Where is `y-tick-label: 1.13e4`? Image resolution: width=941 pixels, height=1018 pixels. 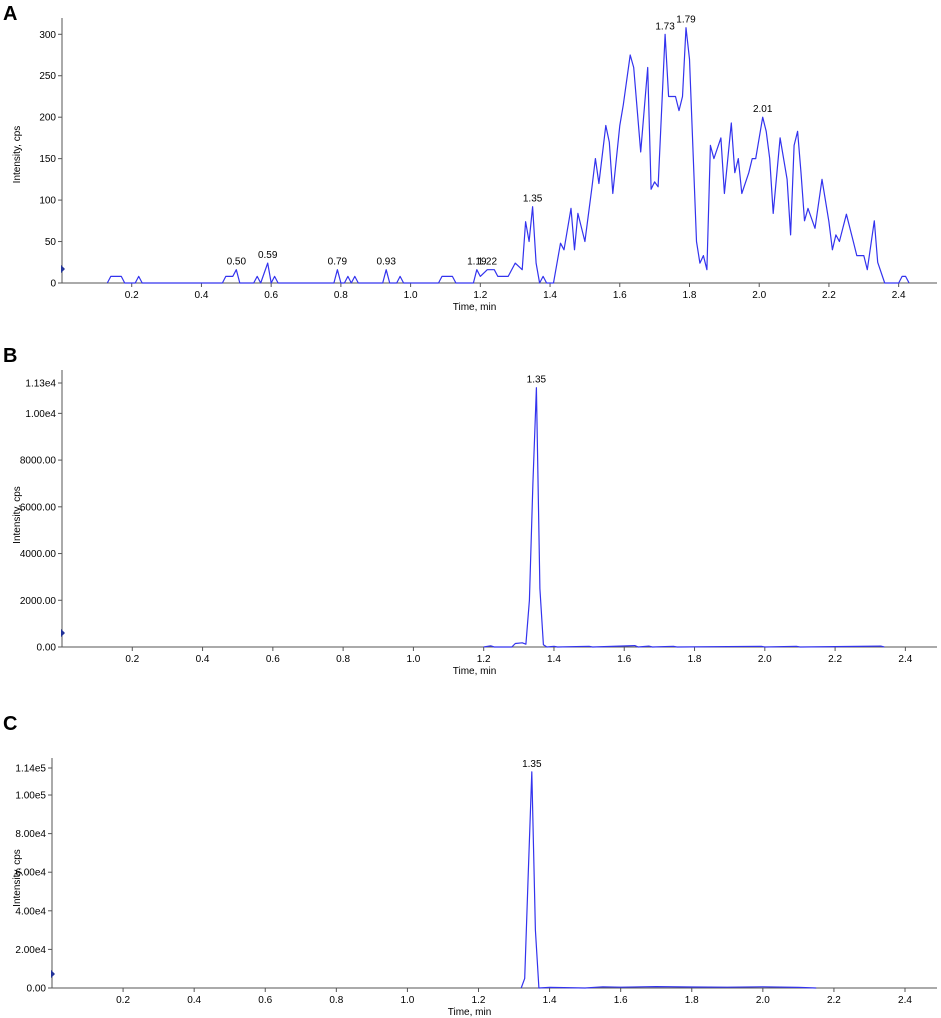 y-tick-label: 1.13e4 is located at coordinates (40, 384).